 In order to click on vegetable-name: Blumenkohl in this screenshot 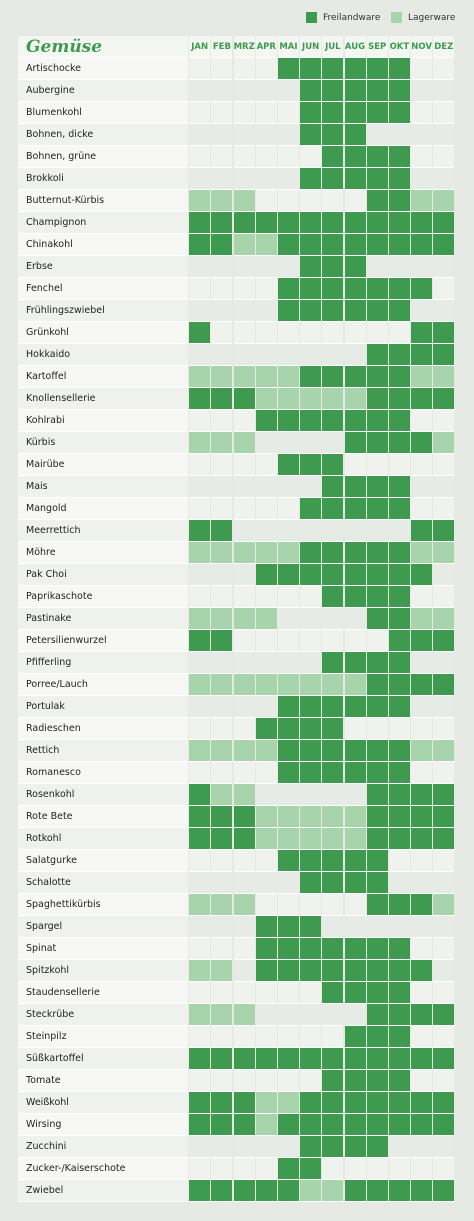, I will do `click(103, 113)`.